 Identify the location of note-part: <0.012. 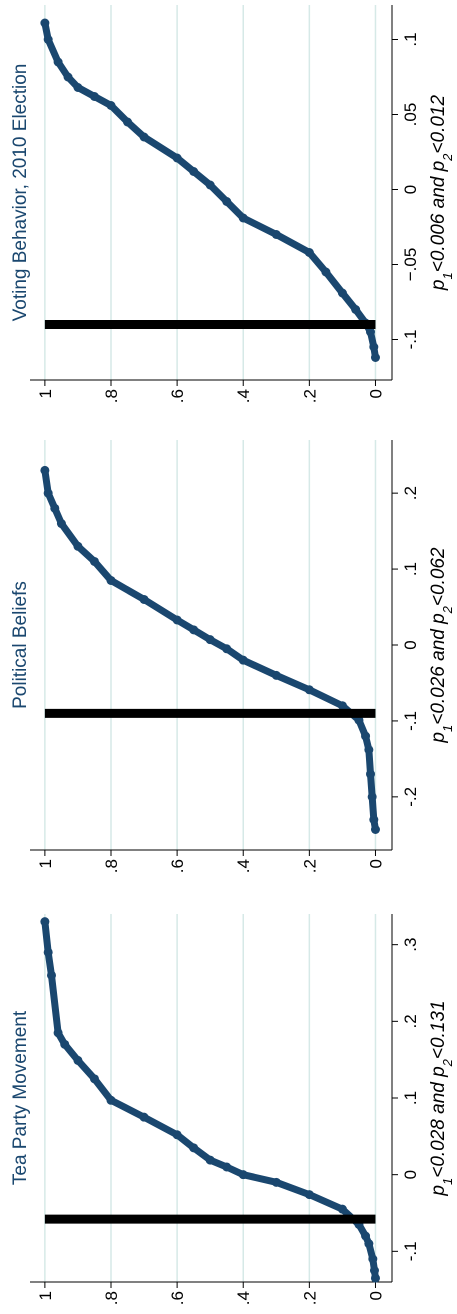
(438, 123).